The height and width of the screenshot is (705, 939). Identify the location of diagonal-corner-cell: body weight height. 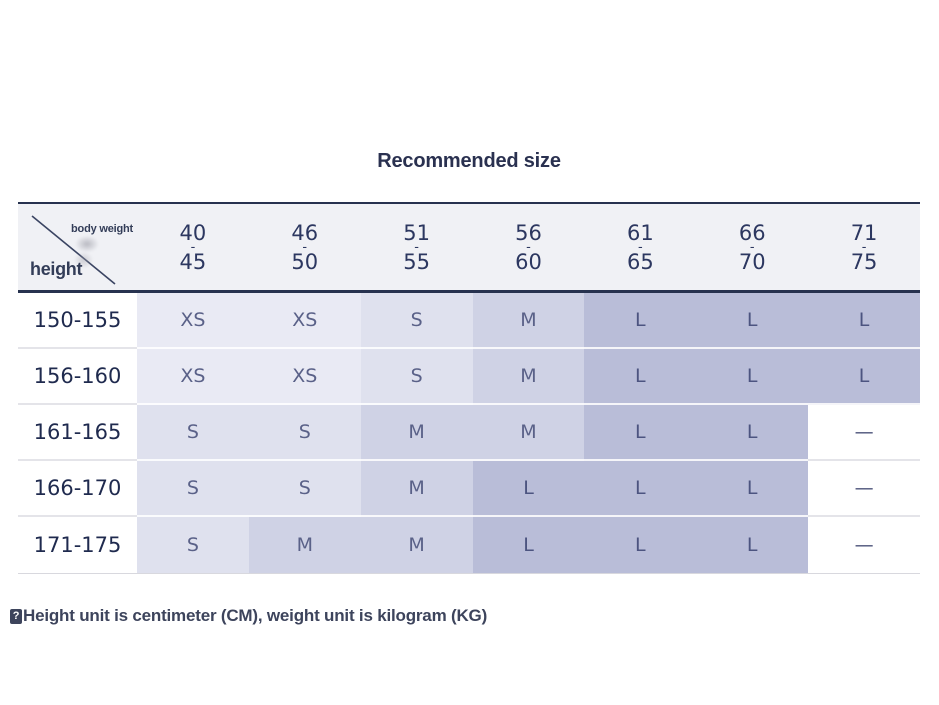
(77, 247).